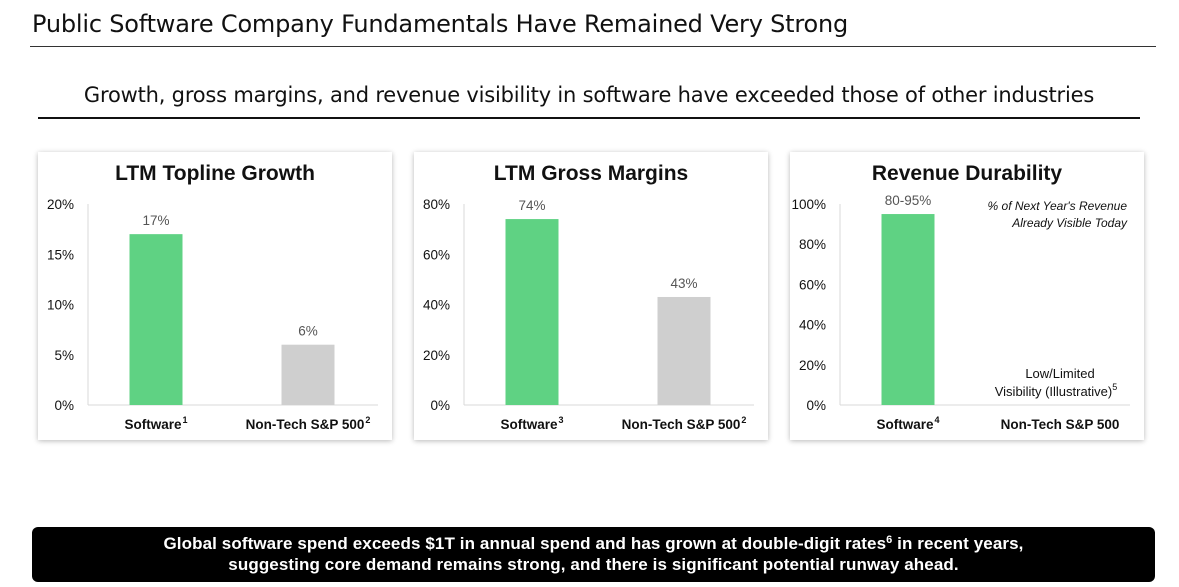 The height and width of the screenshot is (587, 1179). I want to click on category-footnote: 3, so click(561, 420).